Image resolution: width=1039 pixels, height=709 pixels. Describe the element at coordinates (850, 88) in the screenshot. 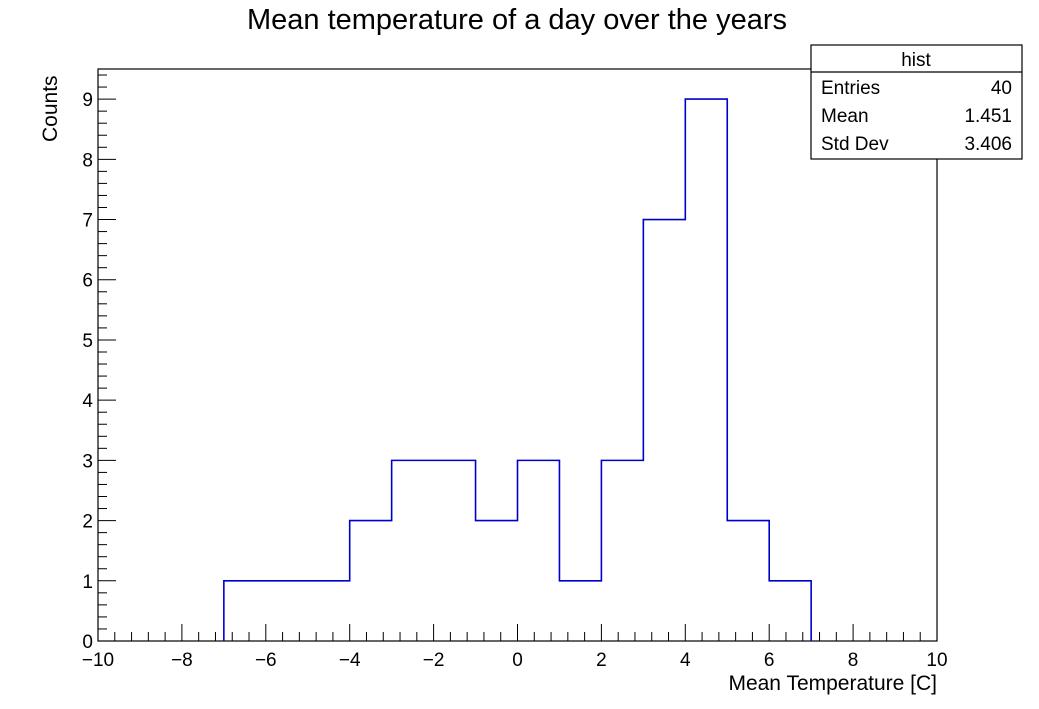

I see `stats-entries-label: Entries` at that location.